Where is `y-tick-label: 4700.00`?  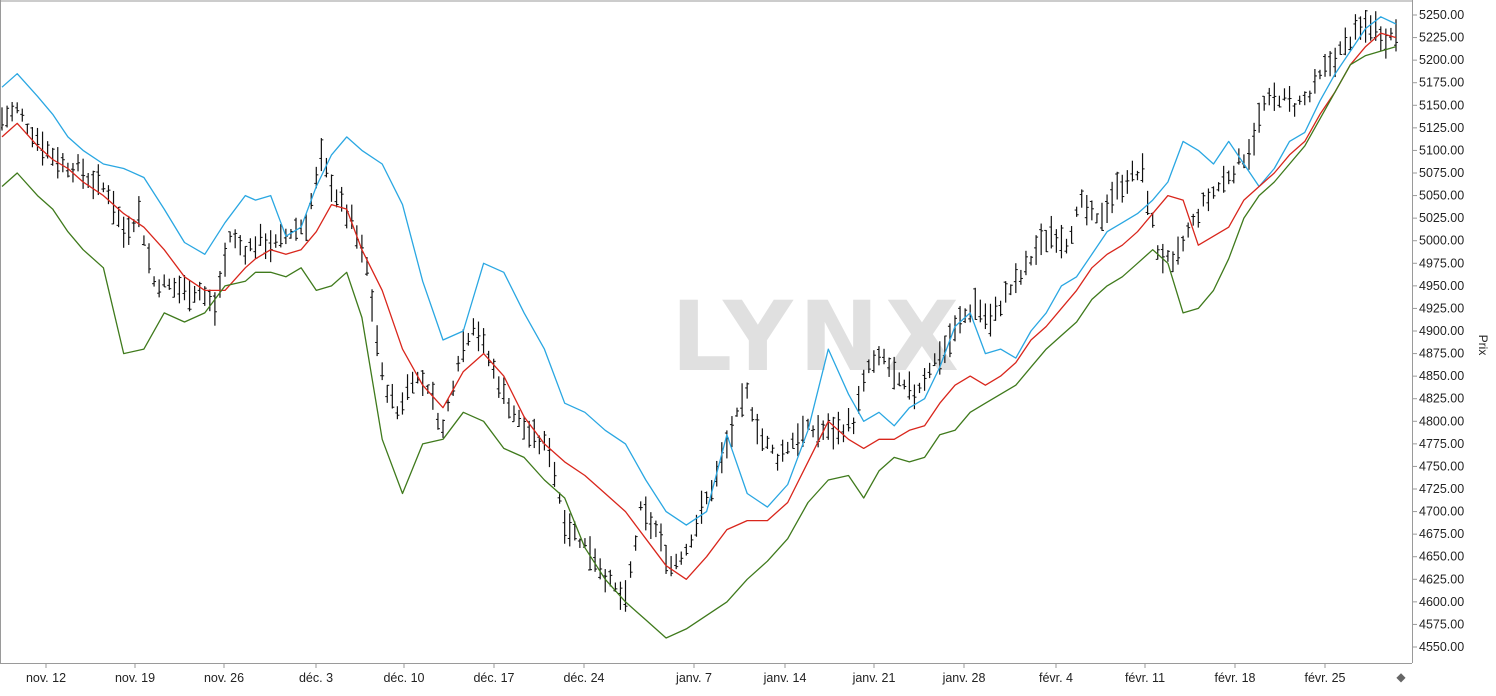 y-tick-label: 4700.00 is located at coordinates (1441, 512).